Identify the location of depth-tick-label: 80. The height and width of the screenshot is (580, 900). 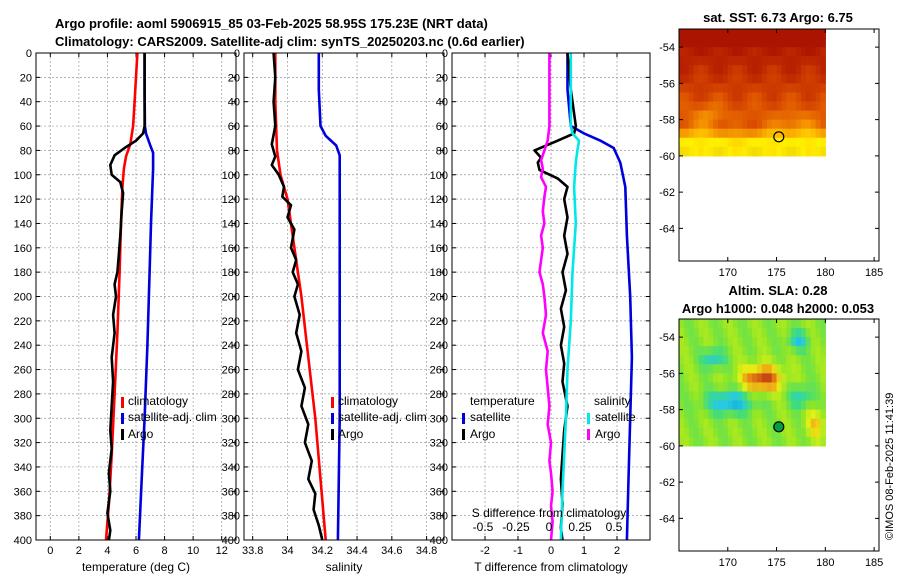
(442, 151).